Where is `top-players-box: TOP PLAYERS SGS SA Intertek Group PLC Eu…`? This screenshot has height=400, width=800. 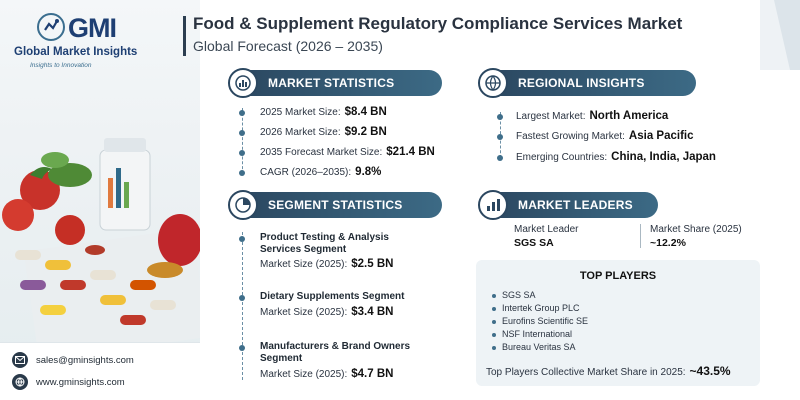
top-players-box: TOP PLAYERS SGS SA Intertek Group PLC Eu… is located at coordinates (618, 323).